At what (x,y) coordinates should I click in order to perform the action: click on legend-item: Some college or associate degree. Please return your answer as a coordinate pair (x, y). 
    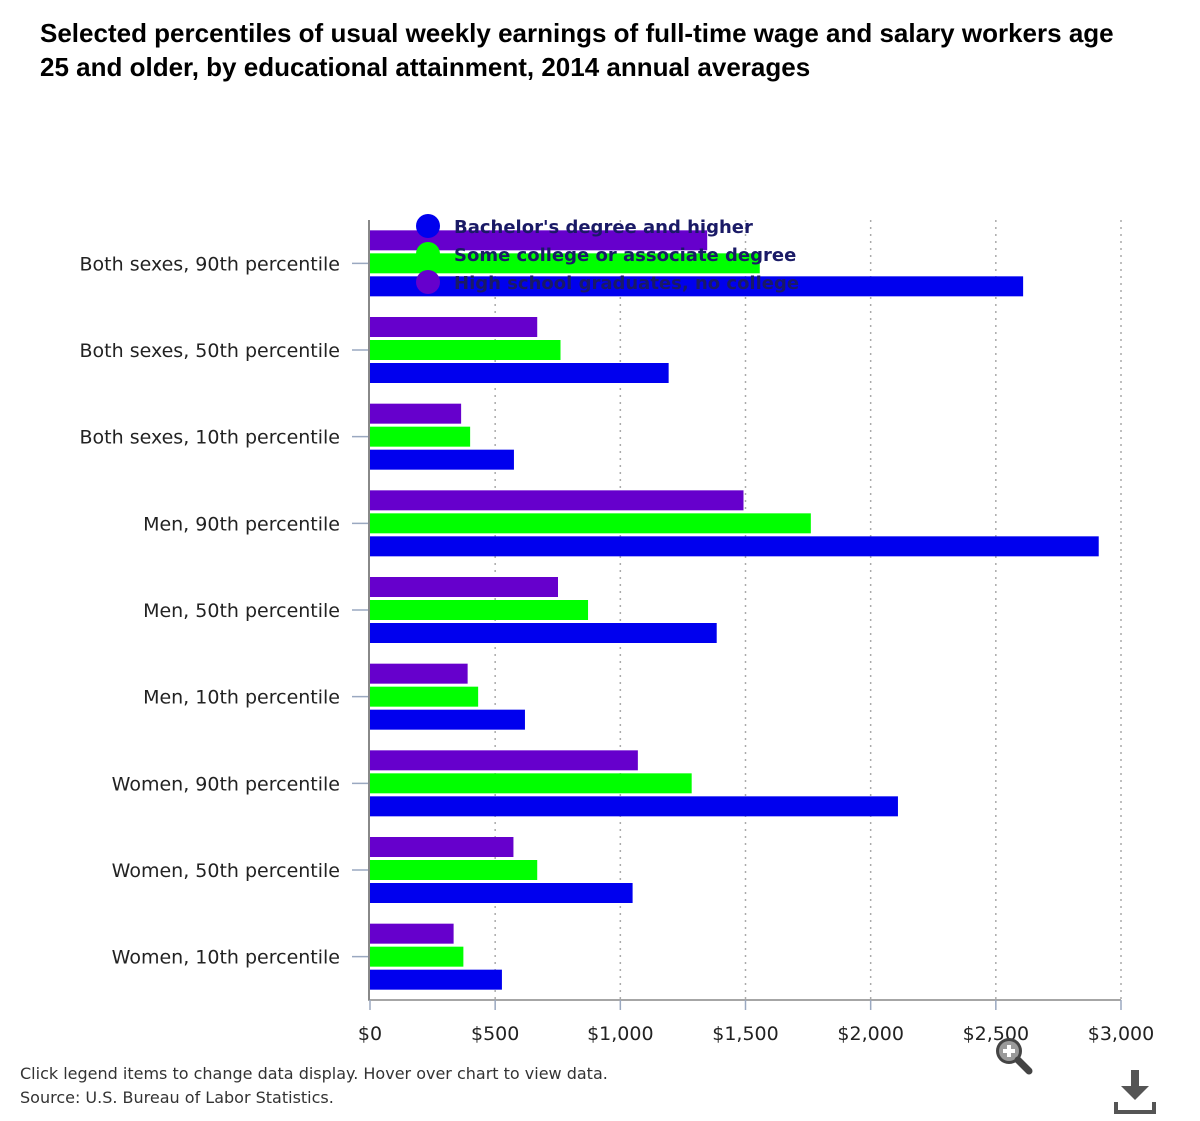
    Looking at the image, I should click on (606, 254).